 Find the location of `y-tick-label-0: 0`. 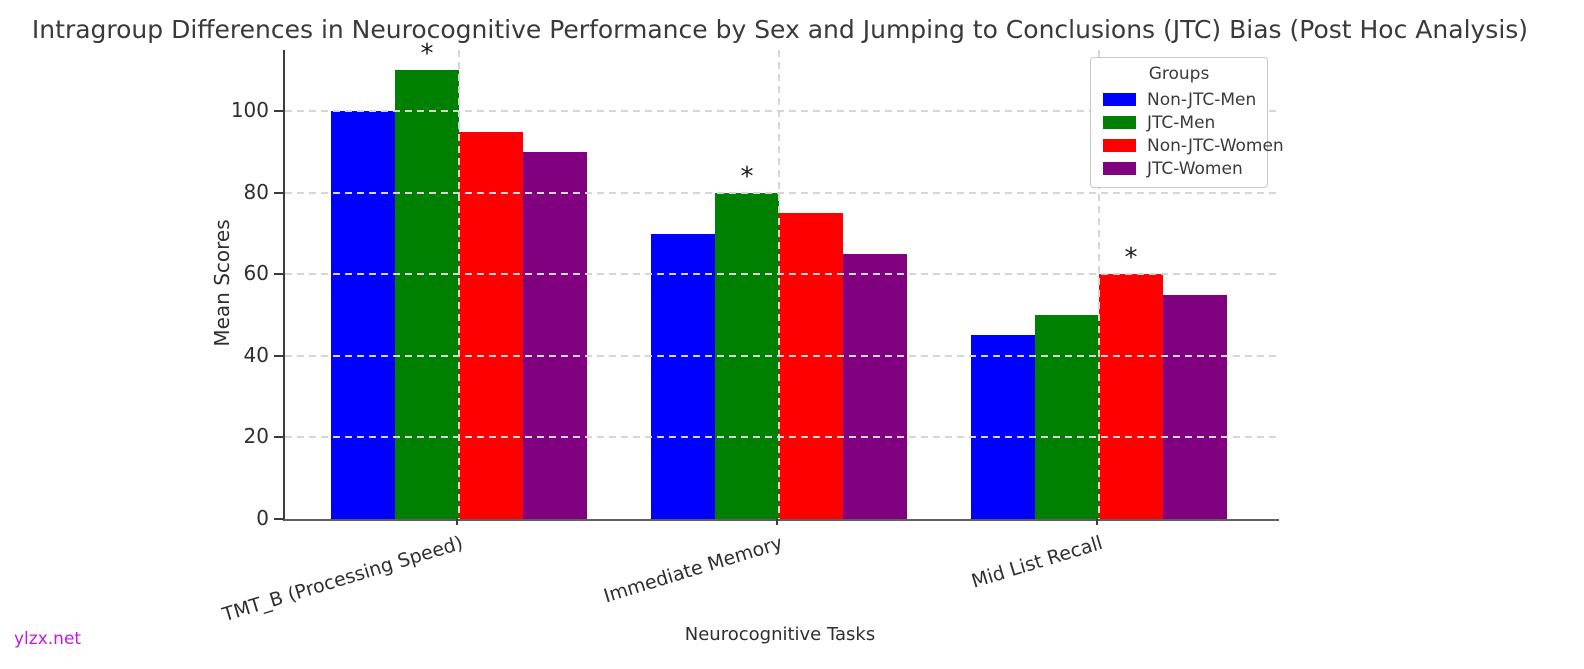

y-tick-label-0: 0 is located at coordinates (262, 518).